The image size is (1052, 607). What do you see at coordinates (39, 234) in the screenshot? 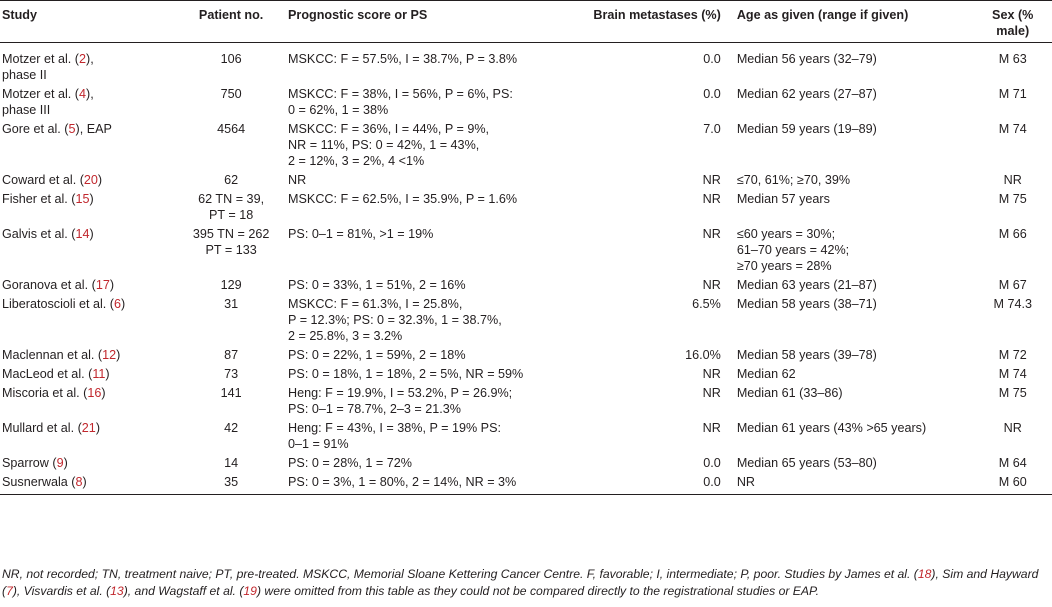
I see `study-name: Galvis et al. (` at bounding box center [39, 234].